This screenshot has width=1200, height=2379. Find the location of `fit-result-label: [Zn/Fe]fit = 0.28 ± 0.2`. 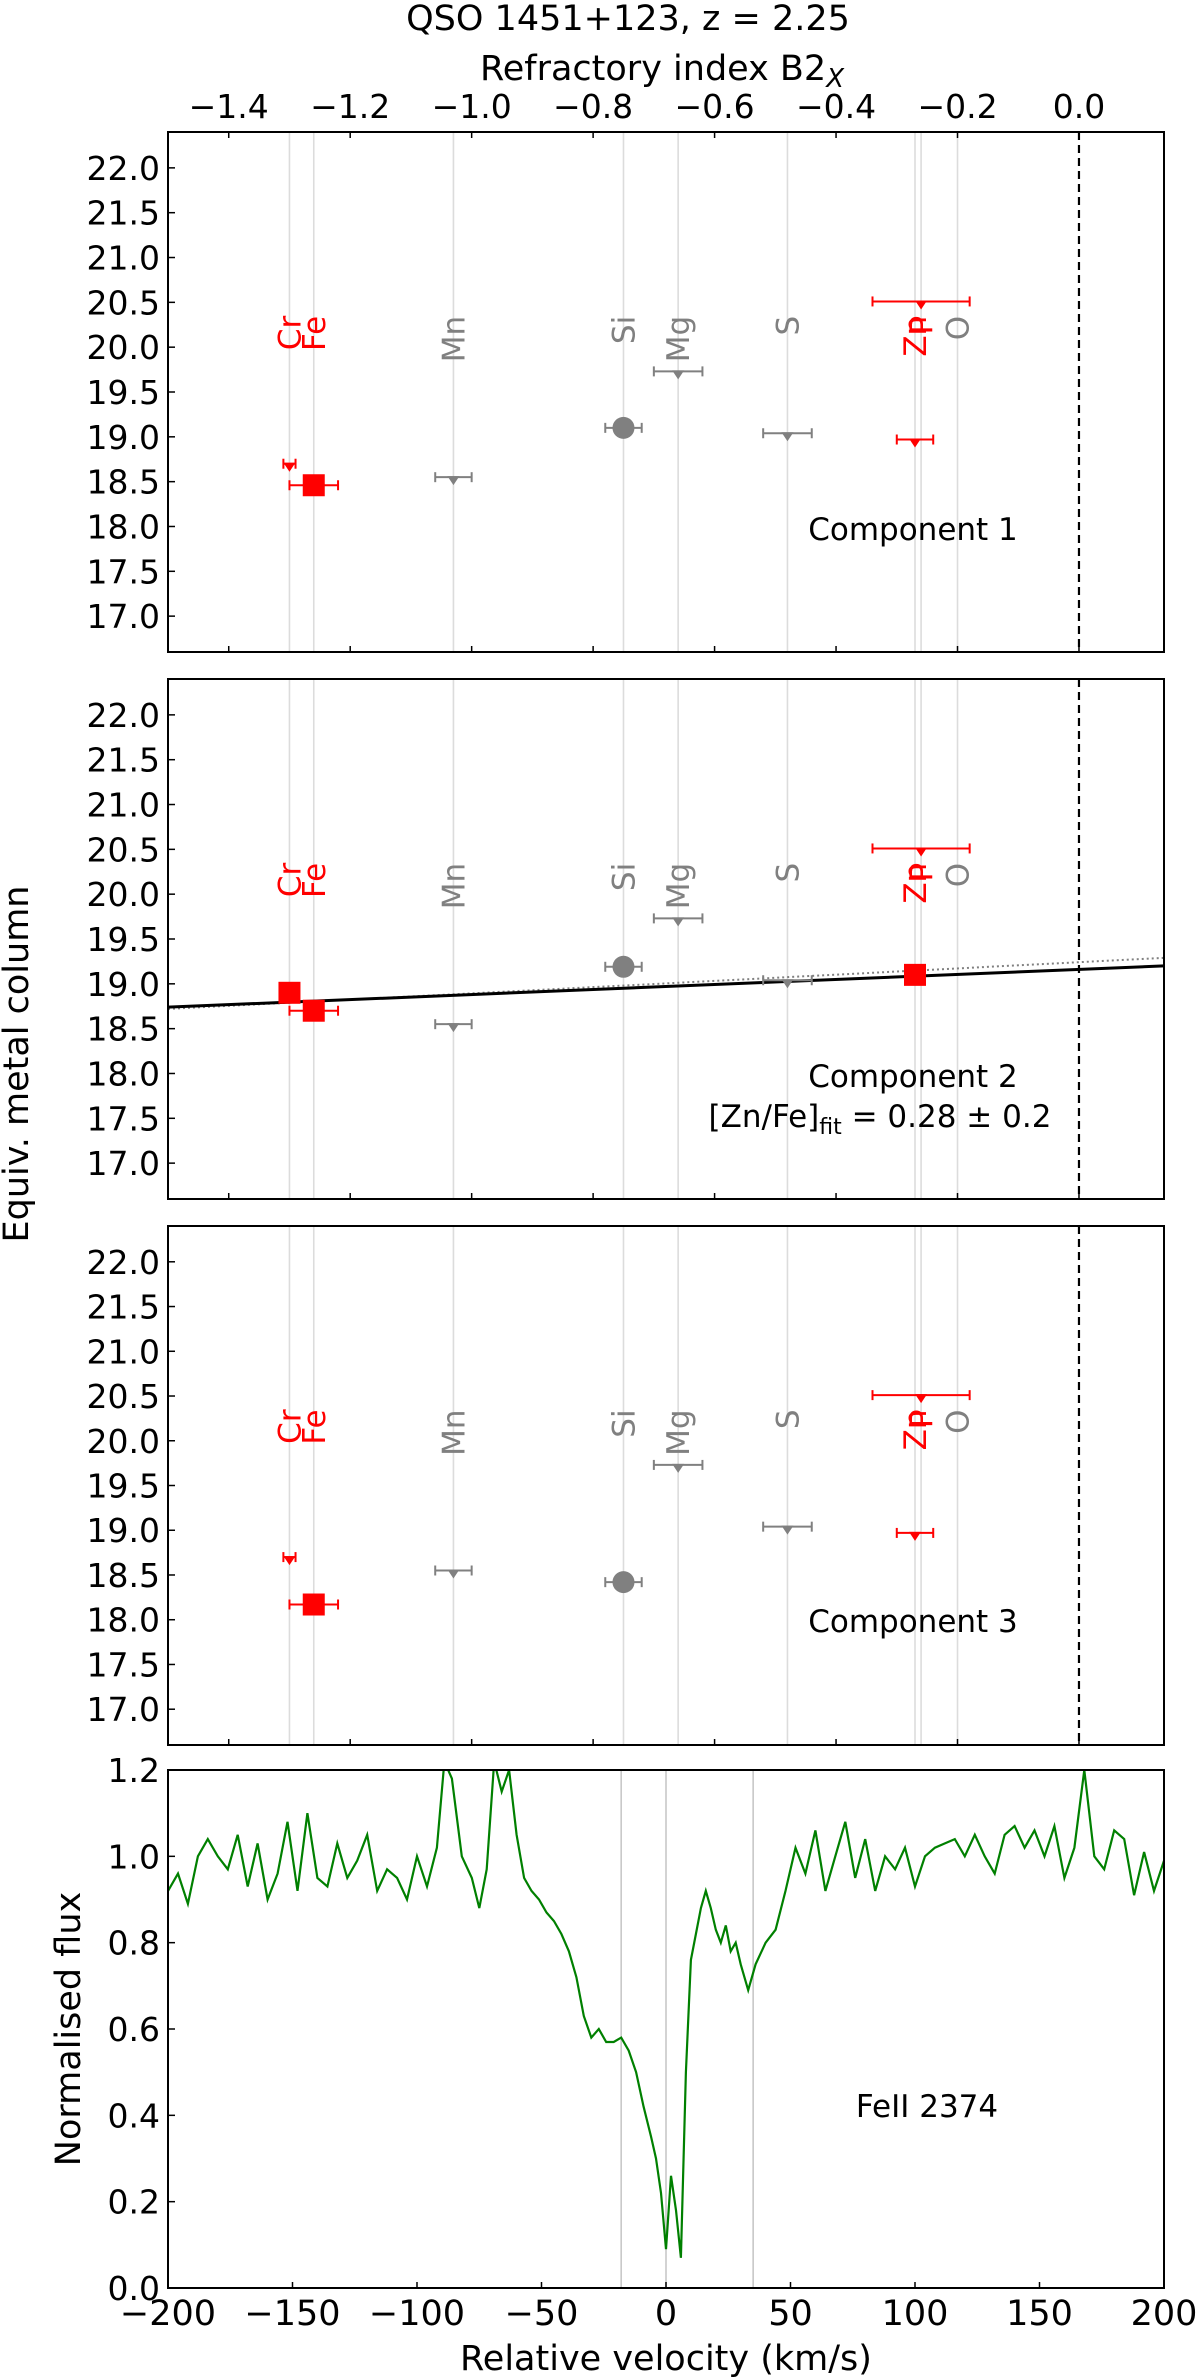

fit-result-label: [Zn/Fe]fit = 0.28 ± 0.2 is located at coordinates (880, 1119).